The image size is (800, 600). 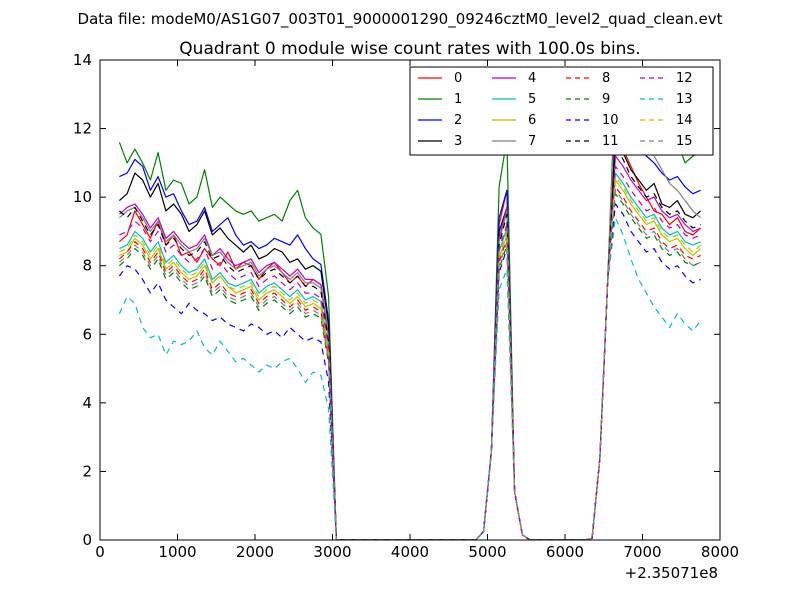 I want to click on y-tick-label: 14, so click(x=82, y=60).